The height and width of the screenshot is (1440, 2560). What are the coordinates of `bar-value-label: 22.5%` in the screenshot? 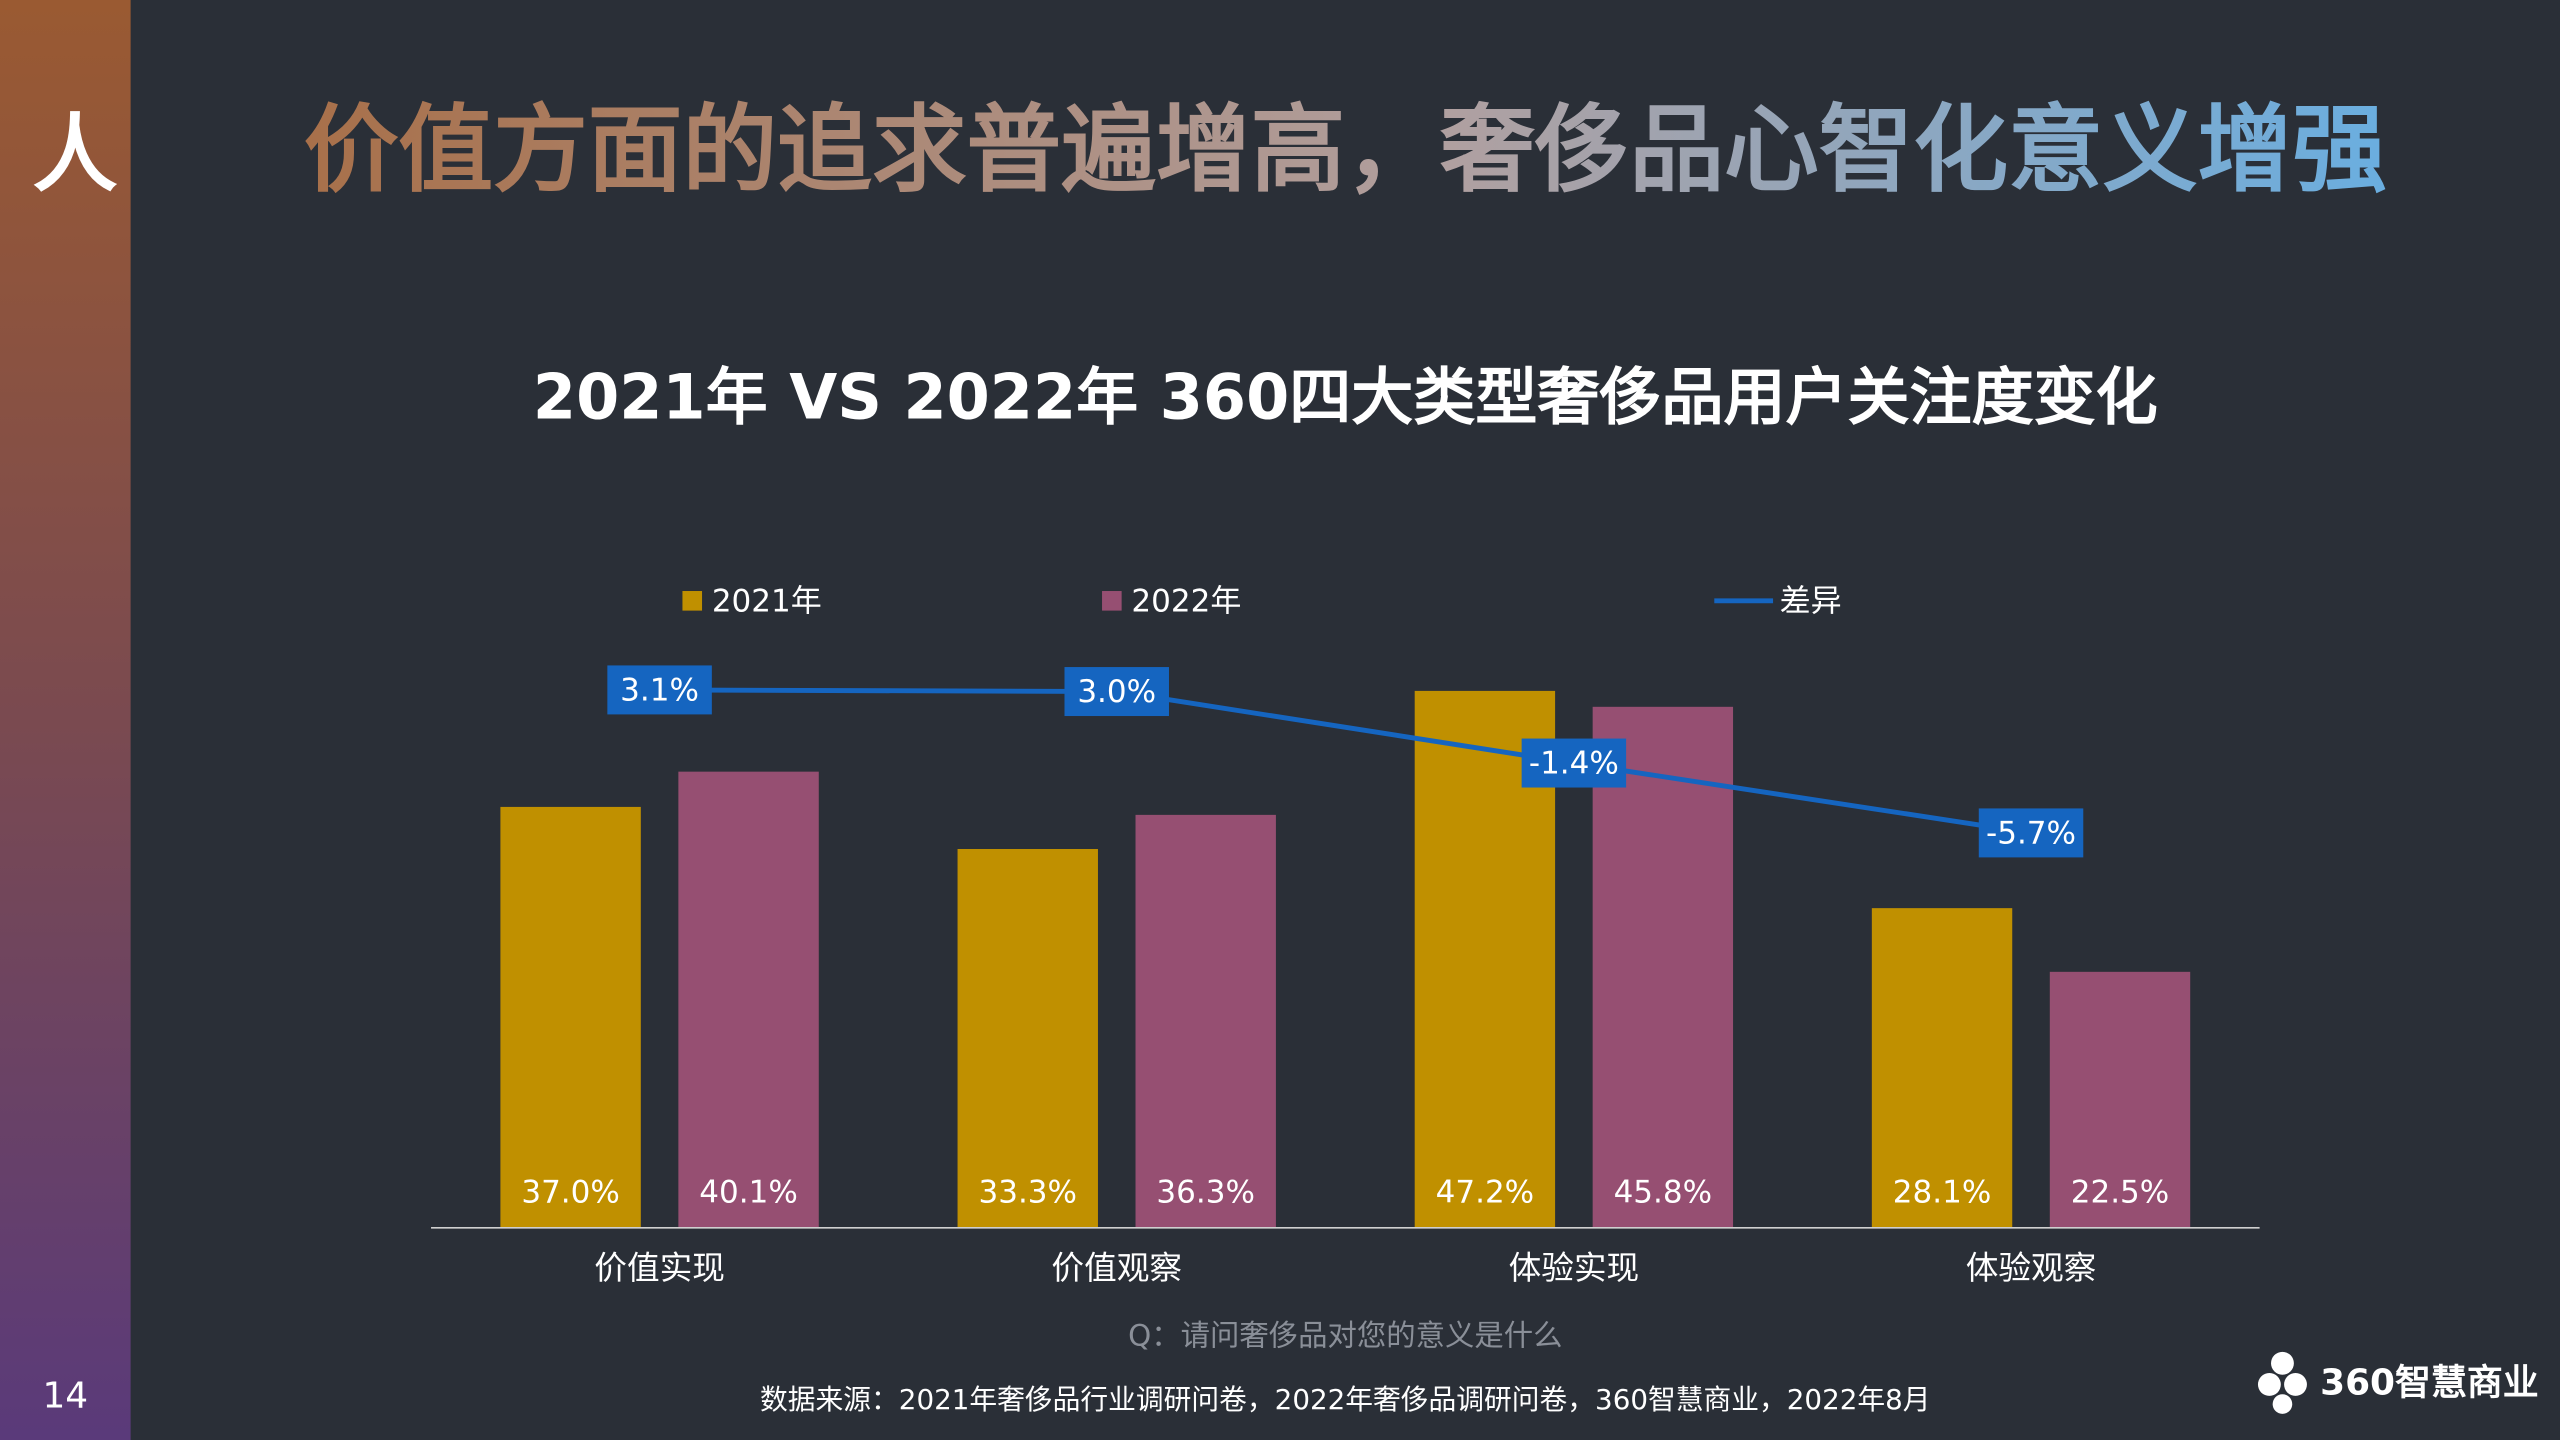 It's located at (2120, 1192).